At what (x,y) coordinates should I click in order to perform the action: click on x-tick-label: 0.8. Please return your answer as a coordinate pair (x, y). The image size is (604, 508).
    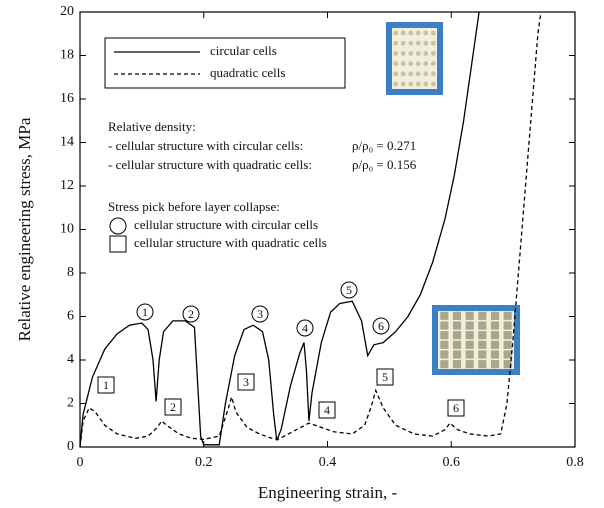
    Looking at the image, I should click on (575, 462).